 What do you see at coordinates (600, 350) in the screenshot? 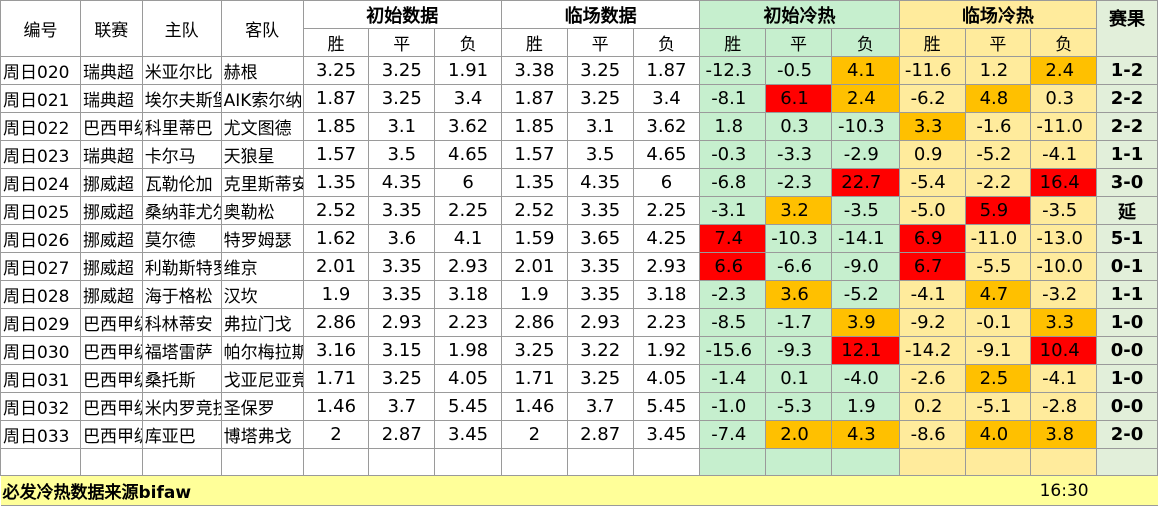
I see `closing-odds-draw: 3.22` at bounding box center [600, 350].